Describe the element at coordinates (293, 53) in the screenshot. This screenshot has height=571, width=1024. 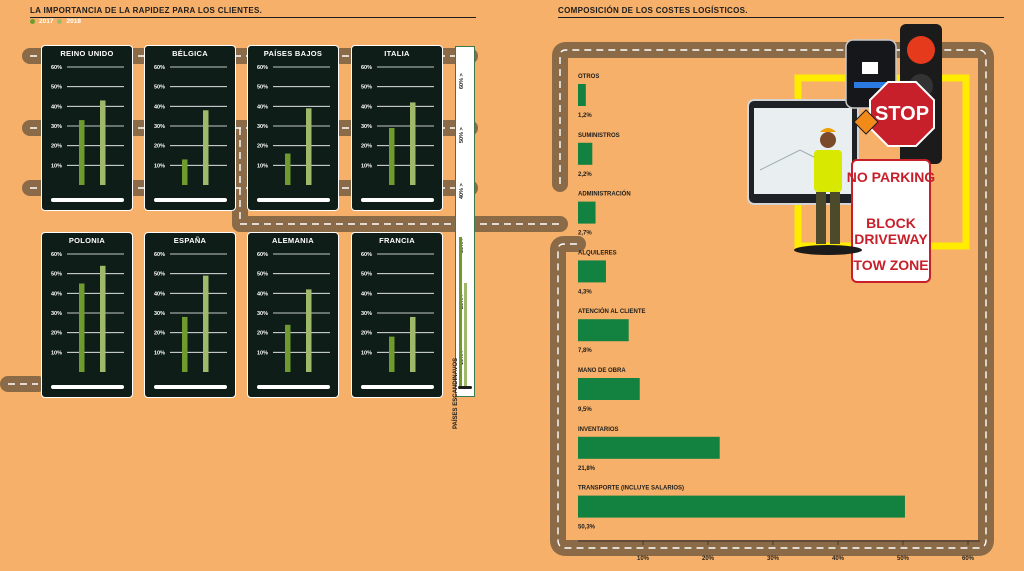
I see `country-name: PAÍSES BAJOS` at that location.